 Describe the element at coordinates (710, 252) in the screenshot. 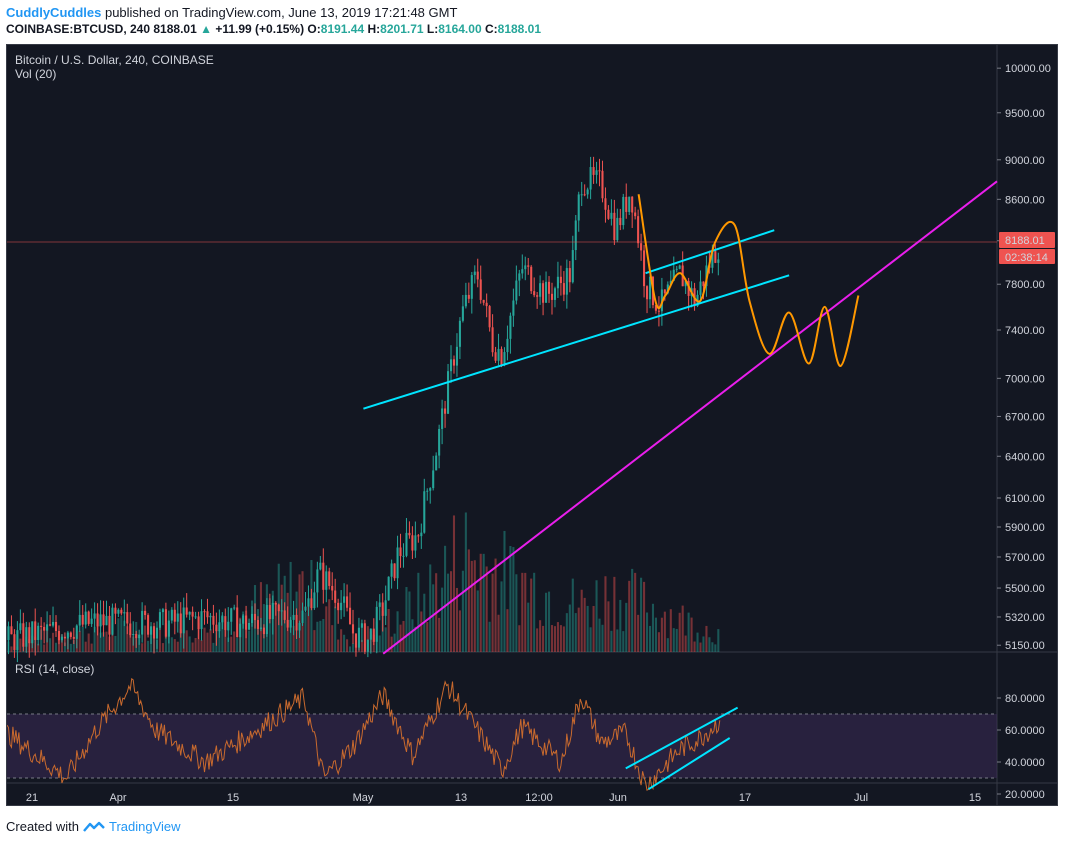

I see `cyan-trendline` at that location.